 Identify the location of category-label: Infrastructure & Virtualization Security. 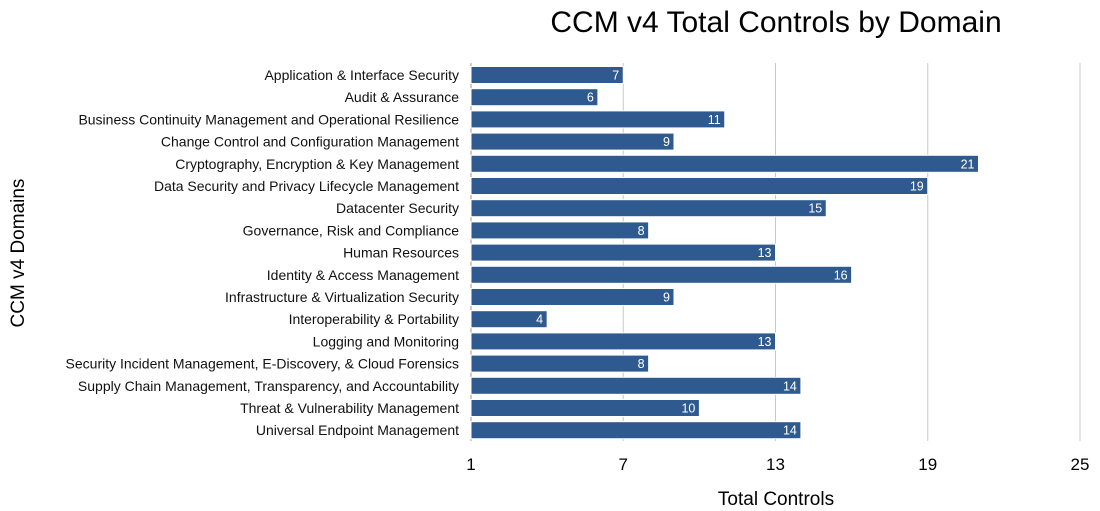
(342, 297).